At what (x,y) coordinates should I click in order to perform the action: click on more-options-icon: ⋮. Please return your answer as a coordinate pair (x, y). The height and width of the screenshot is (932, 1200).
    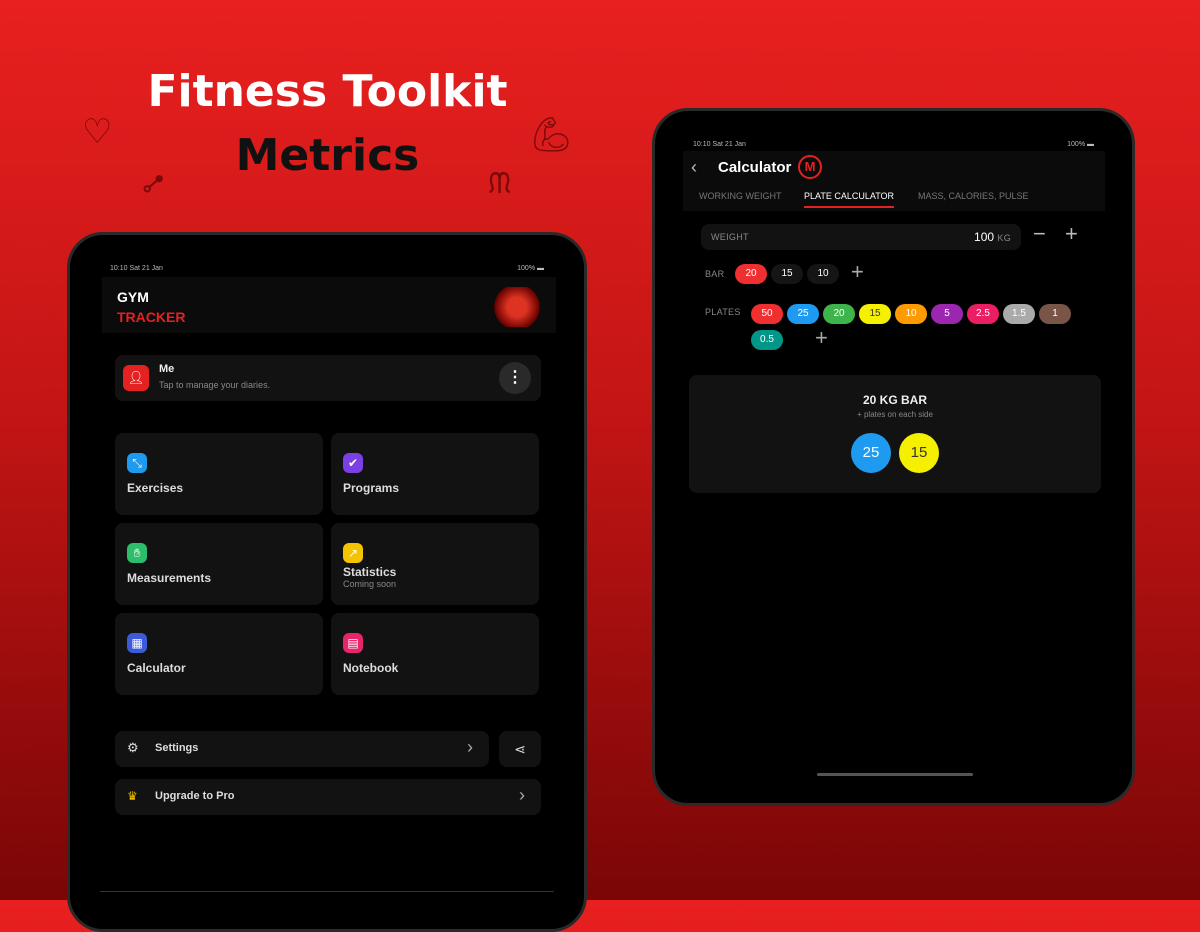
    Looking at the image, I should click on (515, 378).